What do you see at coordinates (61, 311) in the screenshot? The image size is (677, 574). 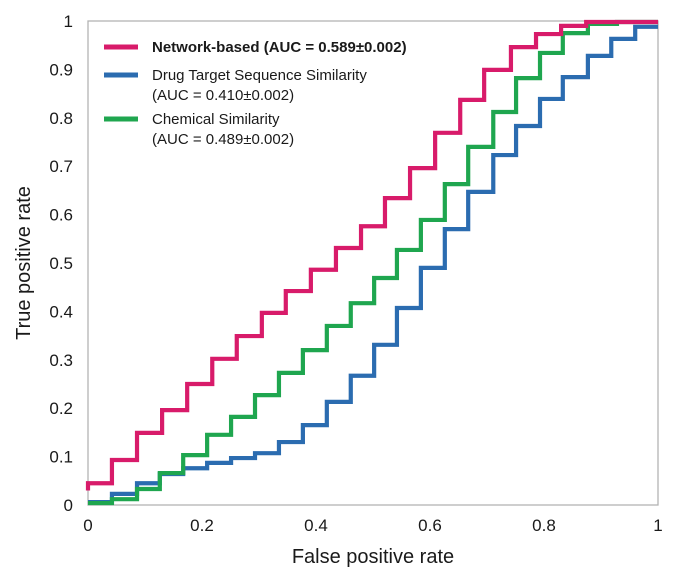 I see `y-tick-label: 0.4` at bounding box center [61, 311].